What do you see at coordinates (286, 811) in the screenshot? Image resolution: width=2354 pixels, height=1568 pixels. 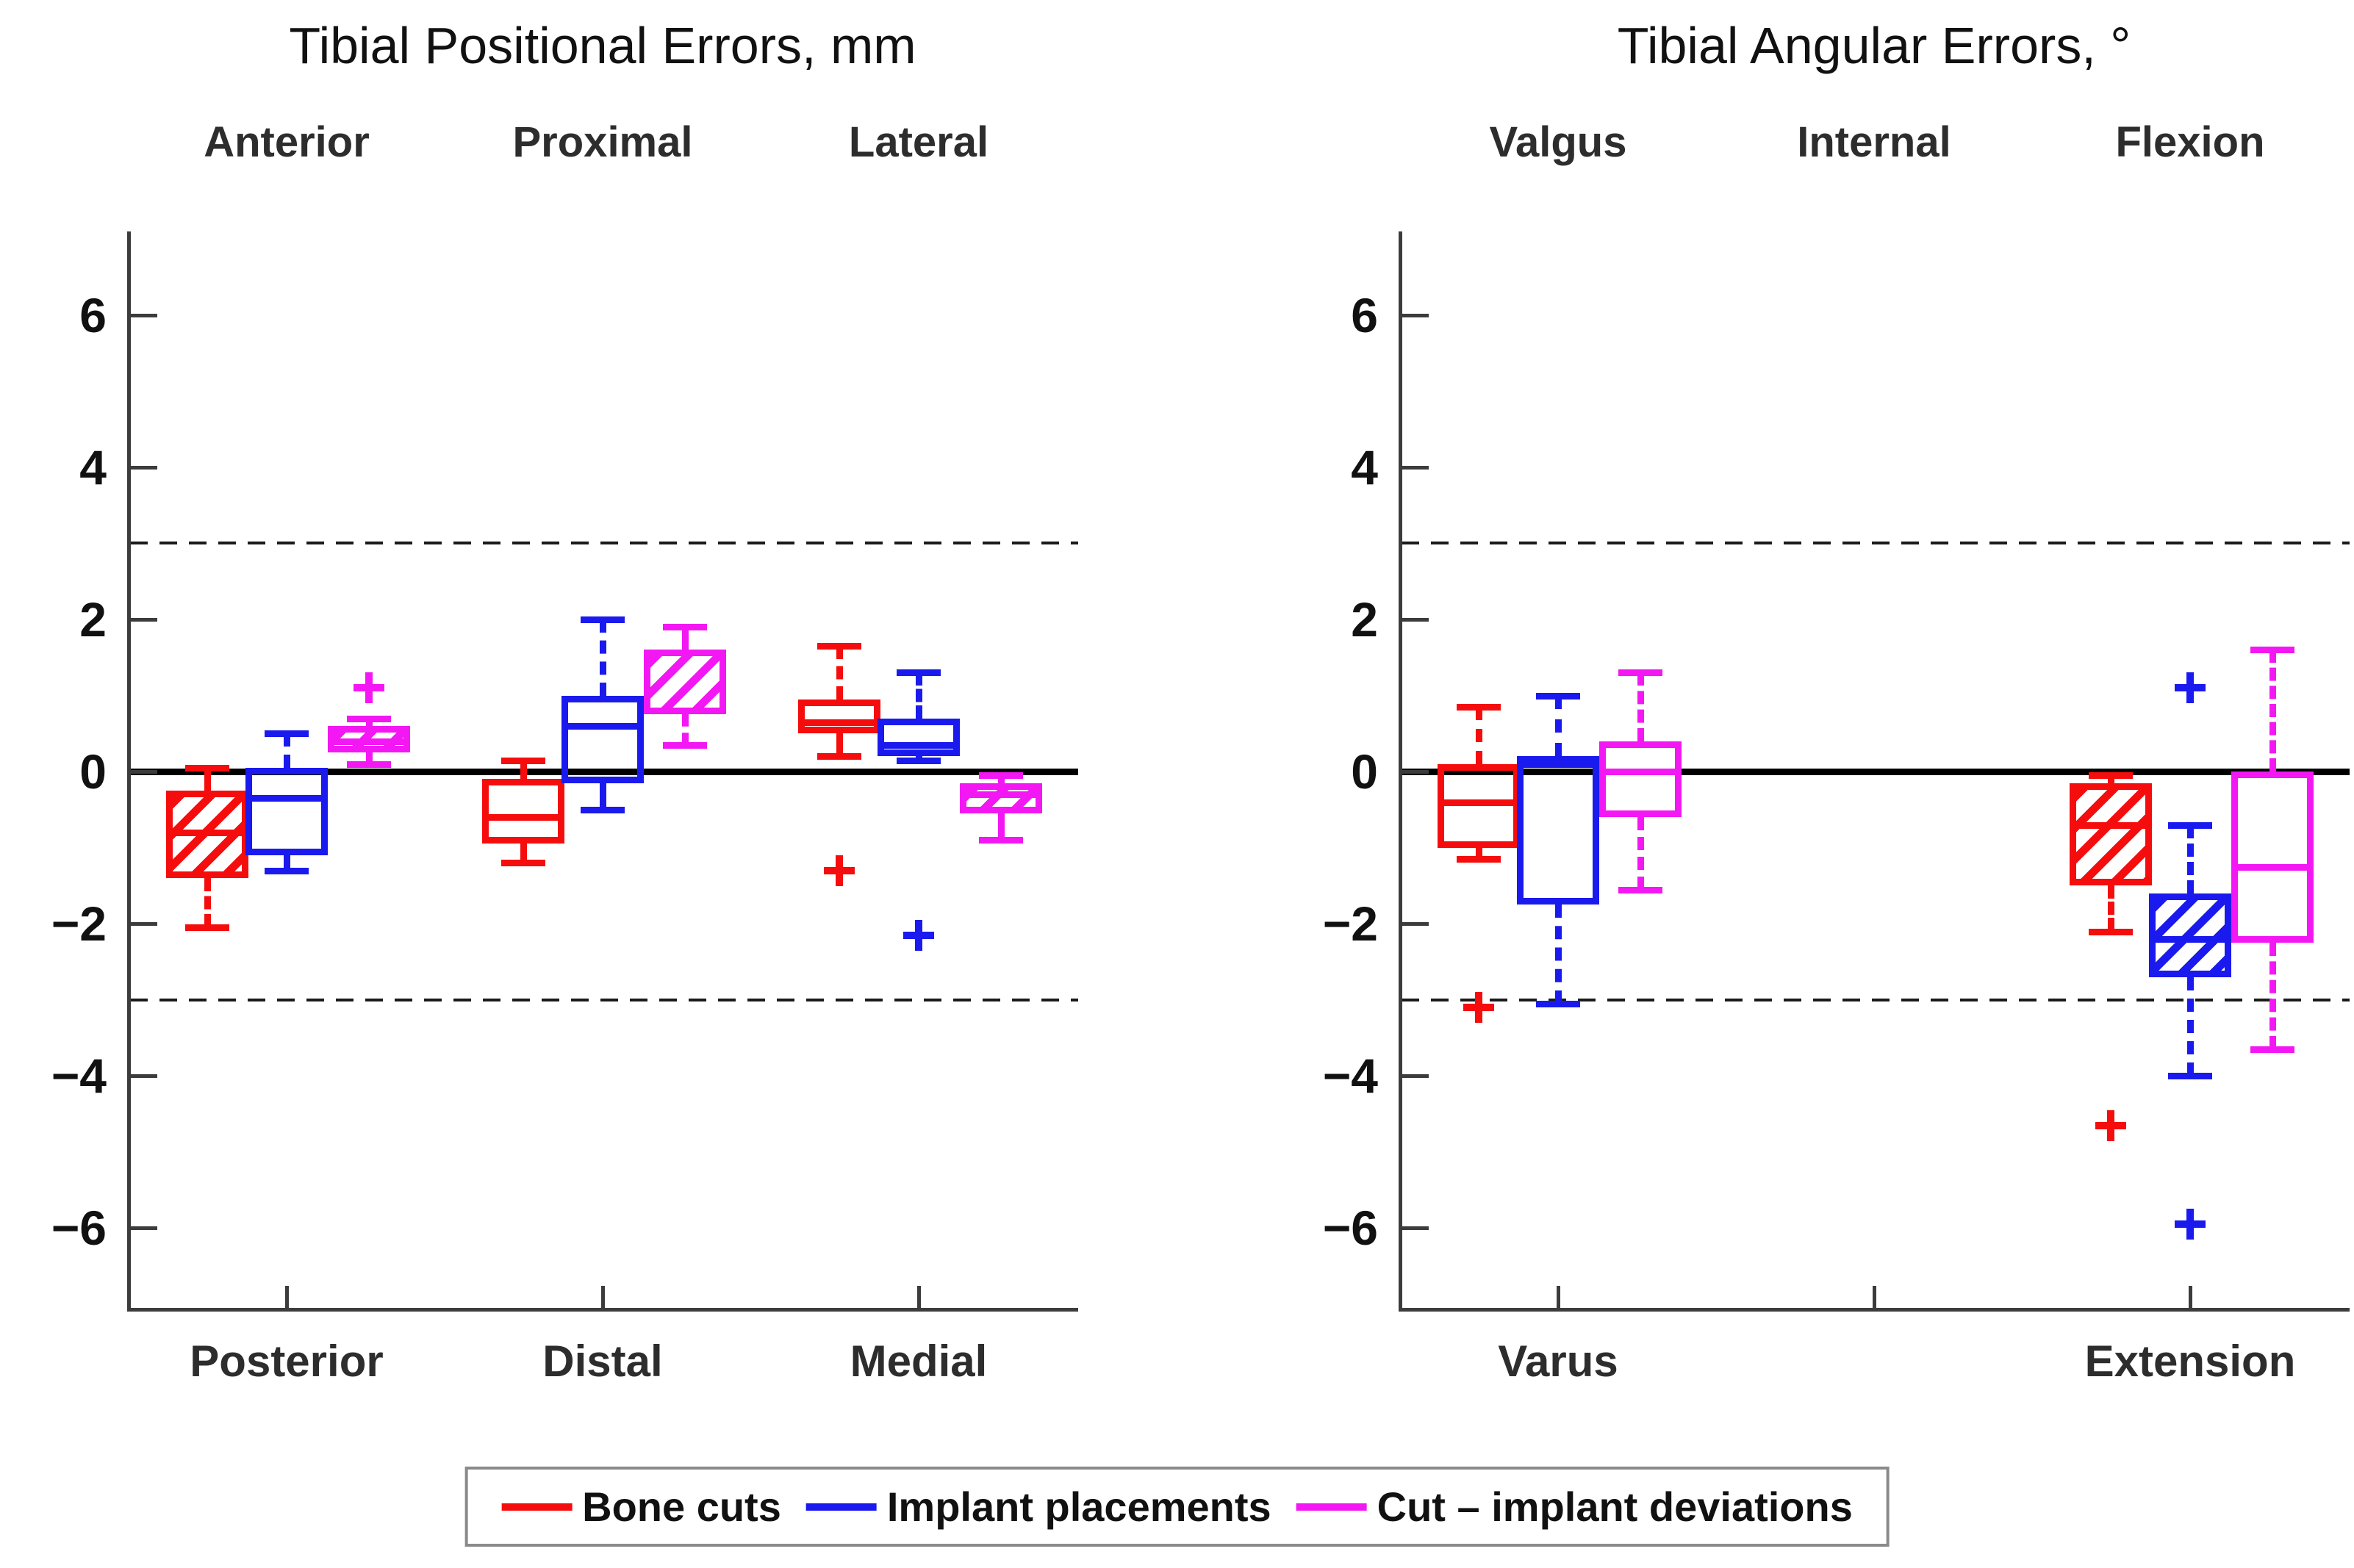 I see `boxplot-box-blue` at bounding box center [286, 811].